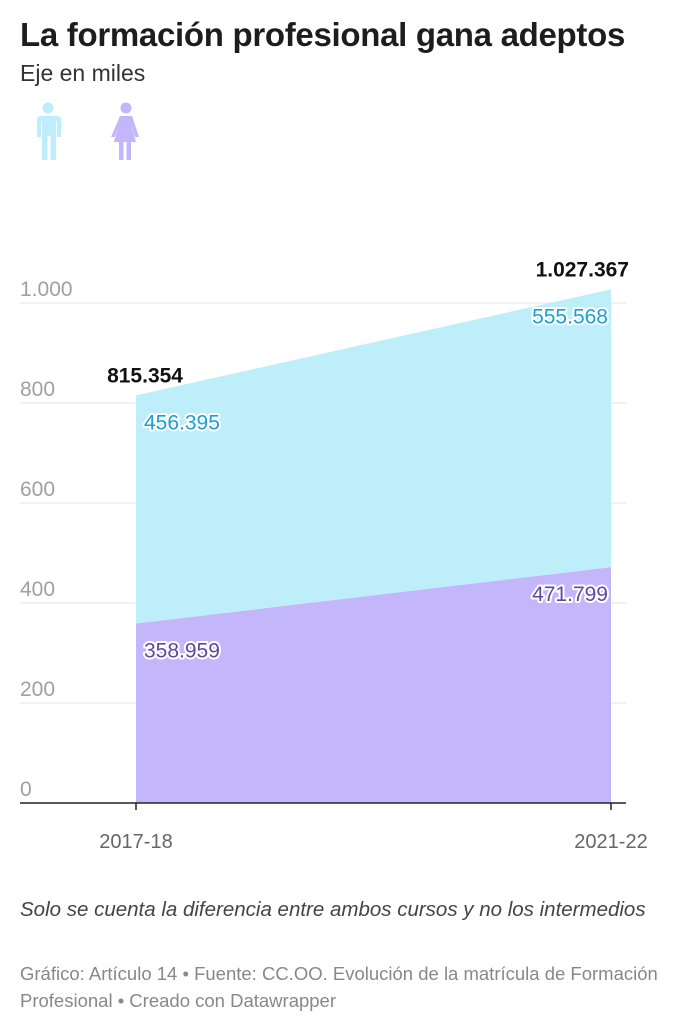 The height and width of the screenshot is (1032, 680). Describe the element at coordinates (83, 73) in the screenshot. I see `chart-subtitle: Eje en miles` at that location.